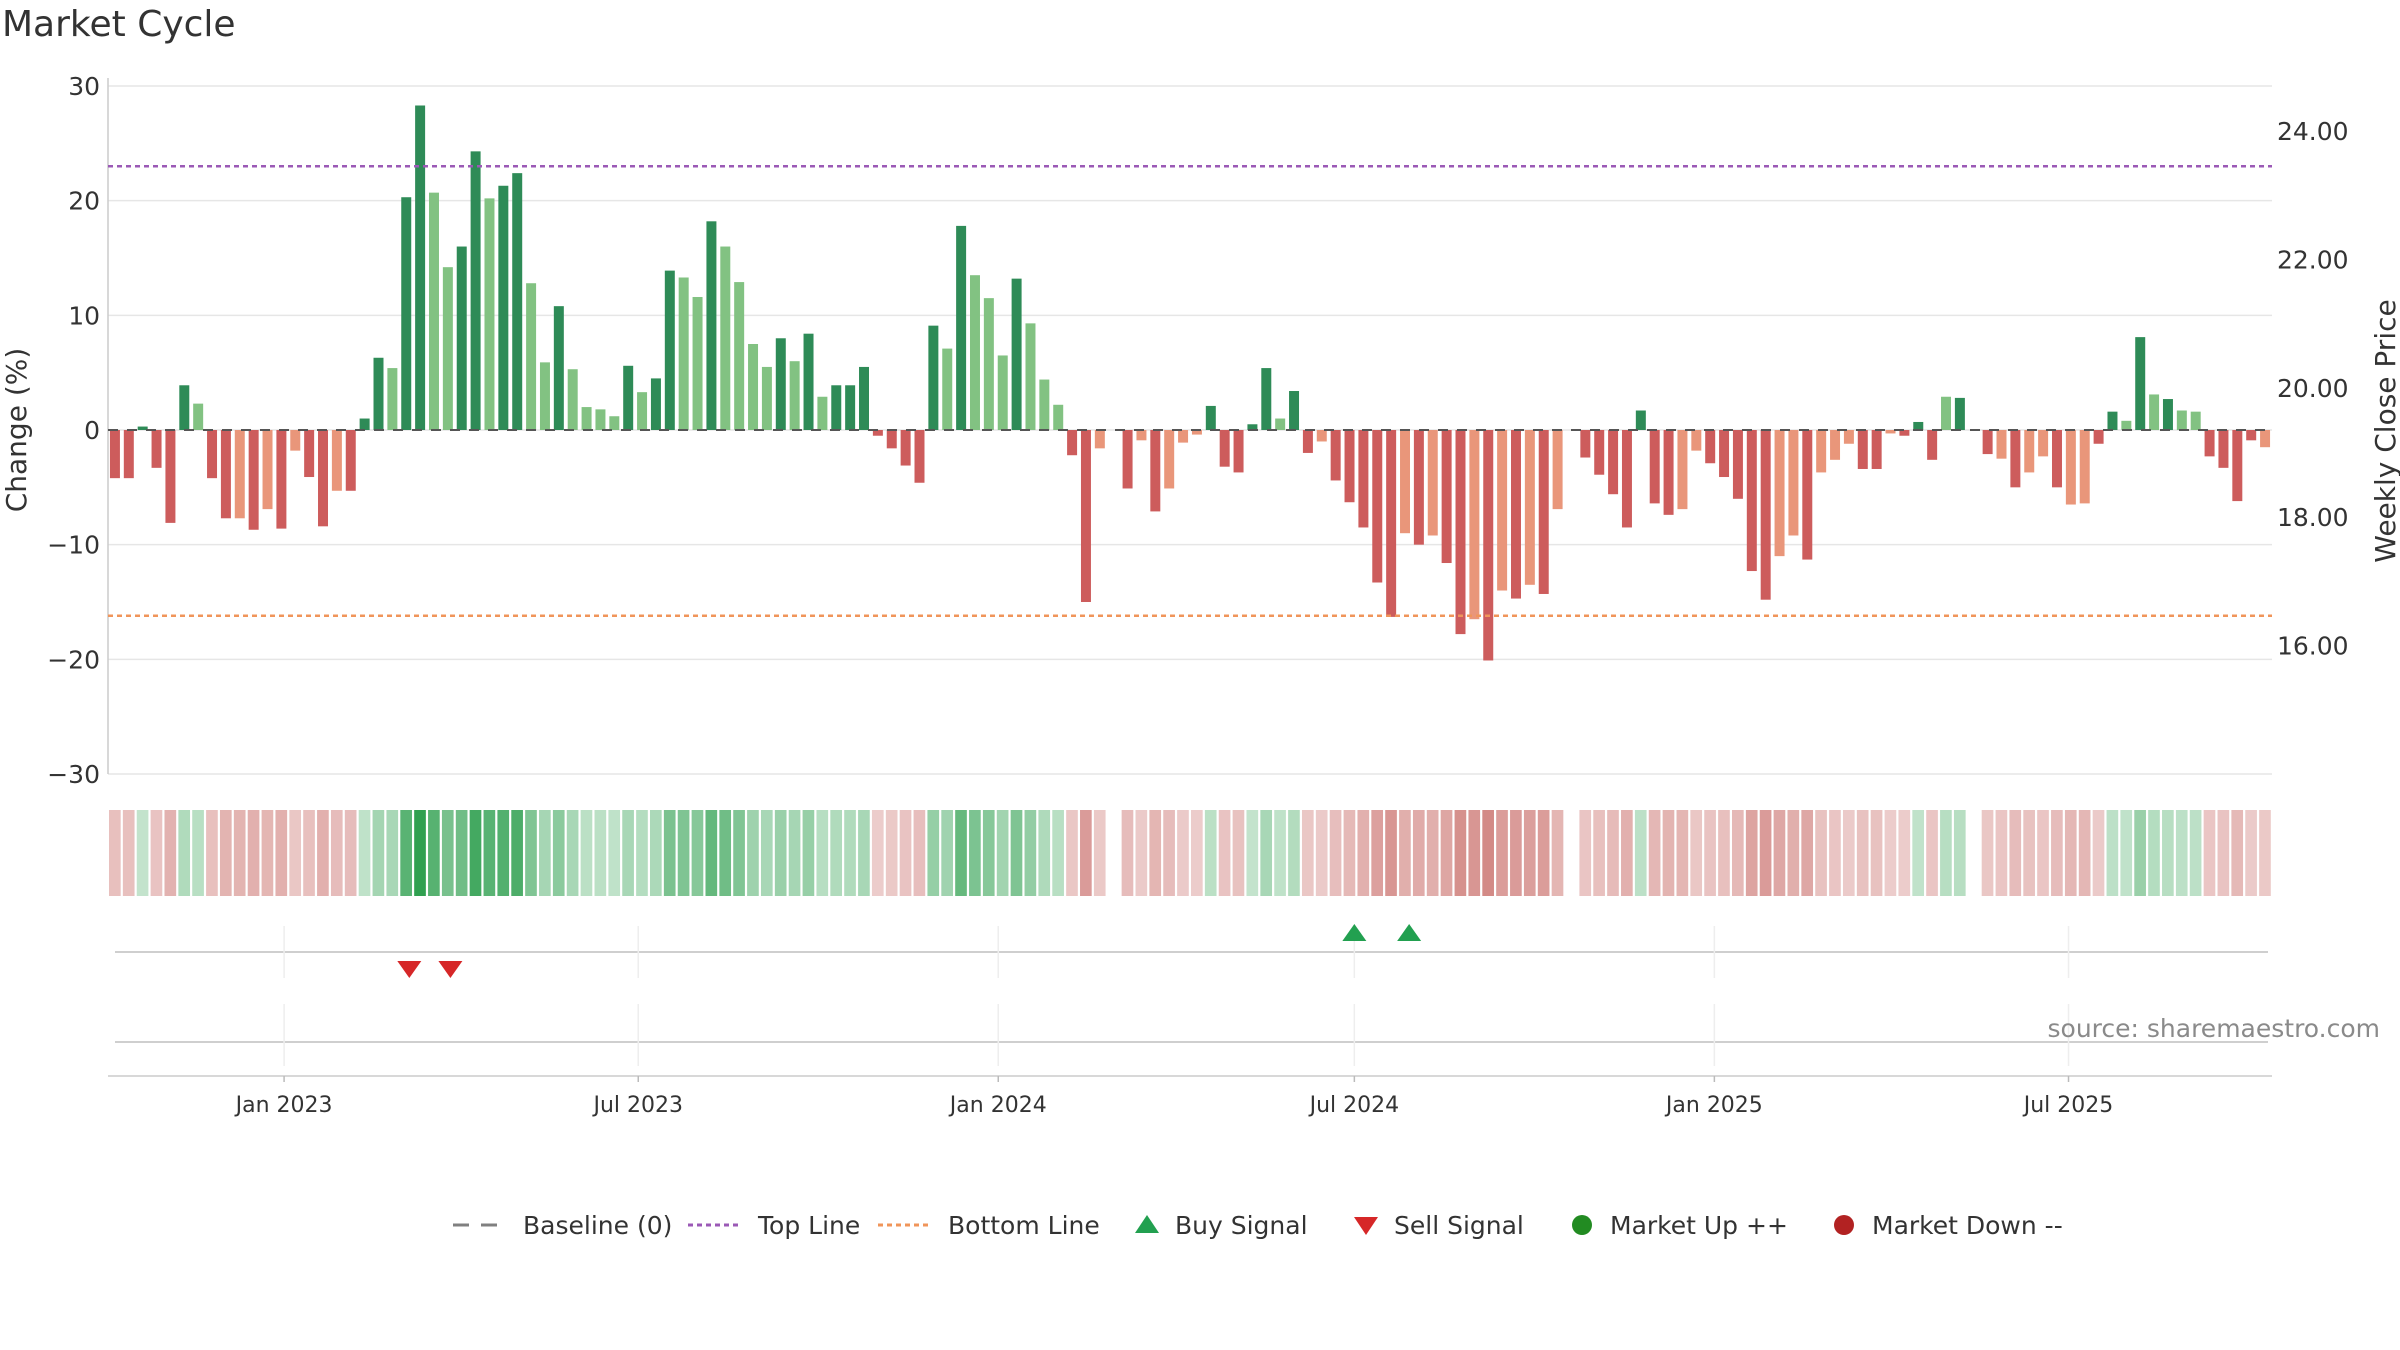 This screenshot has width=2400, height=1350. Describe the element at coordinates (1354, 1105) in the screenshot. I see `x-tick-label: Jul 2024` at that location.